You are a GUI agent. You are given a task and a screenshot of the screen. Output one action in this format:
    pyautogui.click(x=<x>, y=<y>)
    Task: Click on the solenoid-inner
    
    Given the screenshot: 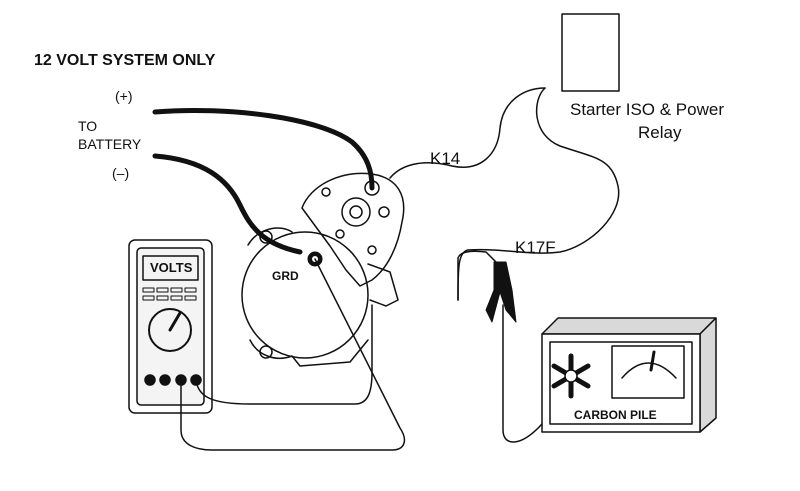 What is the action you would take?
    pyautogui.click(x=356, y=212)
    